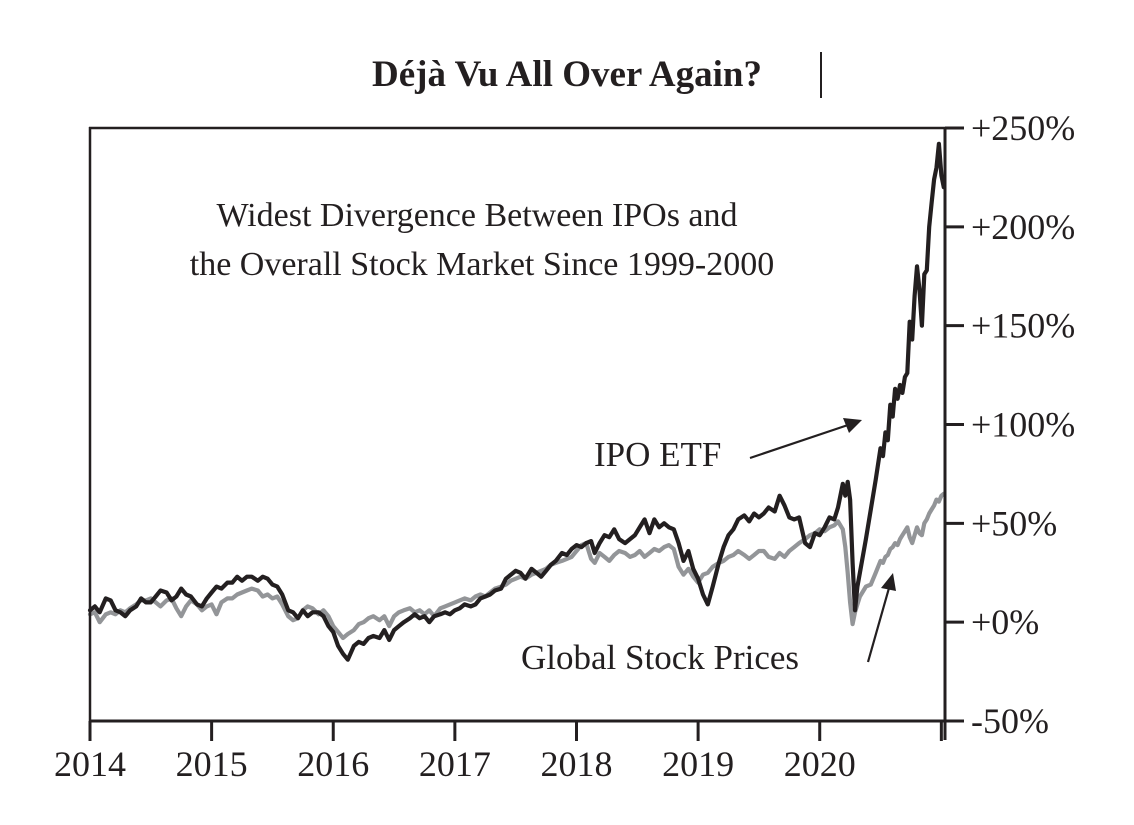 The image size is (1134, 825). Describe the element at coordinates (212, 764) in the screenshot. I see `x-tick-label: 2015` at that location.